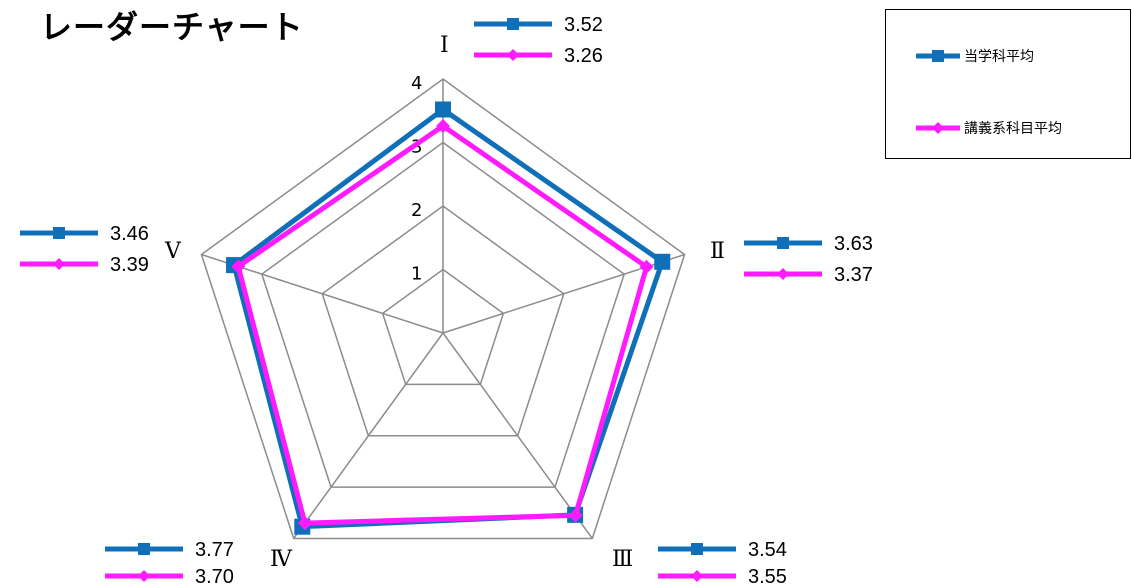 This screenshot has width=1132, height=585. I want to click on data-label-4-2: 3.70, so click(214, 575).